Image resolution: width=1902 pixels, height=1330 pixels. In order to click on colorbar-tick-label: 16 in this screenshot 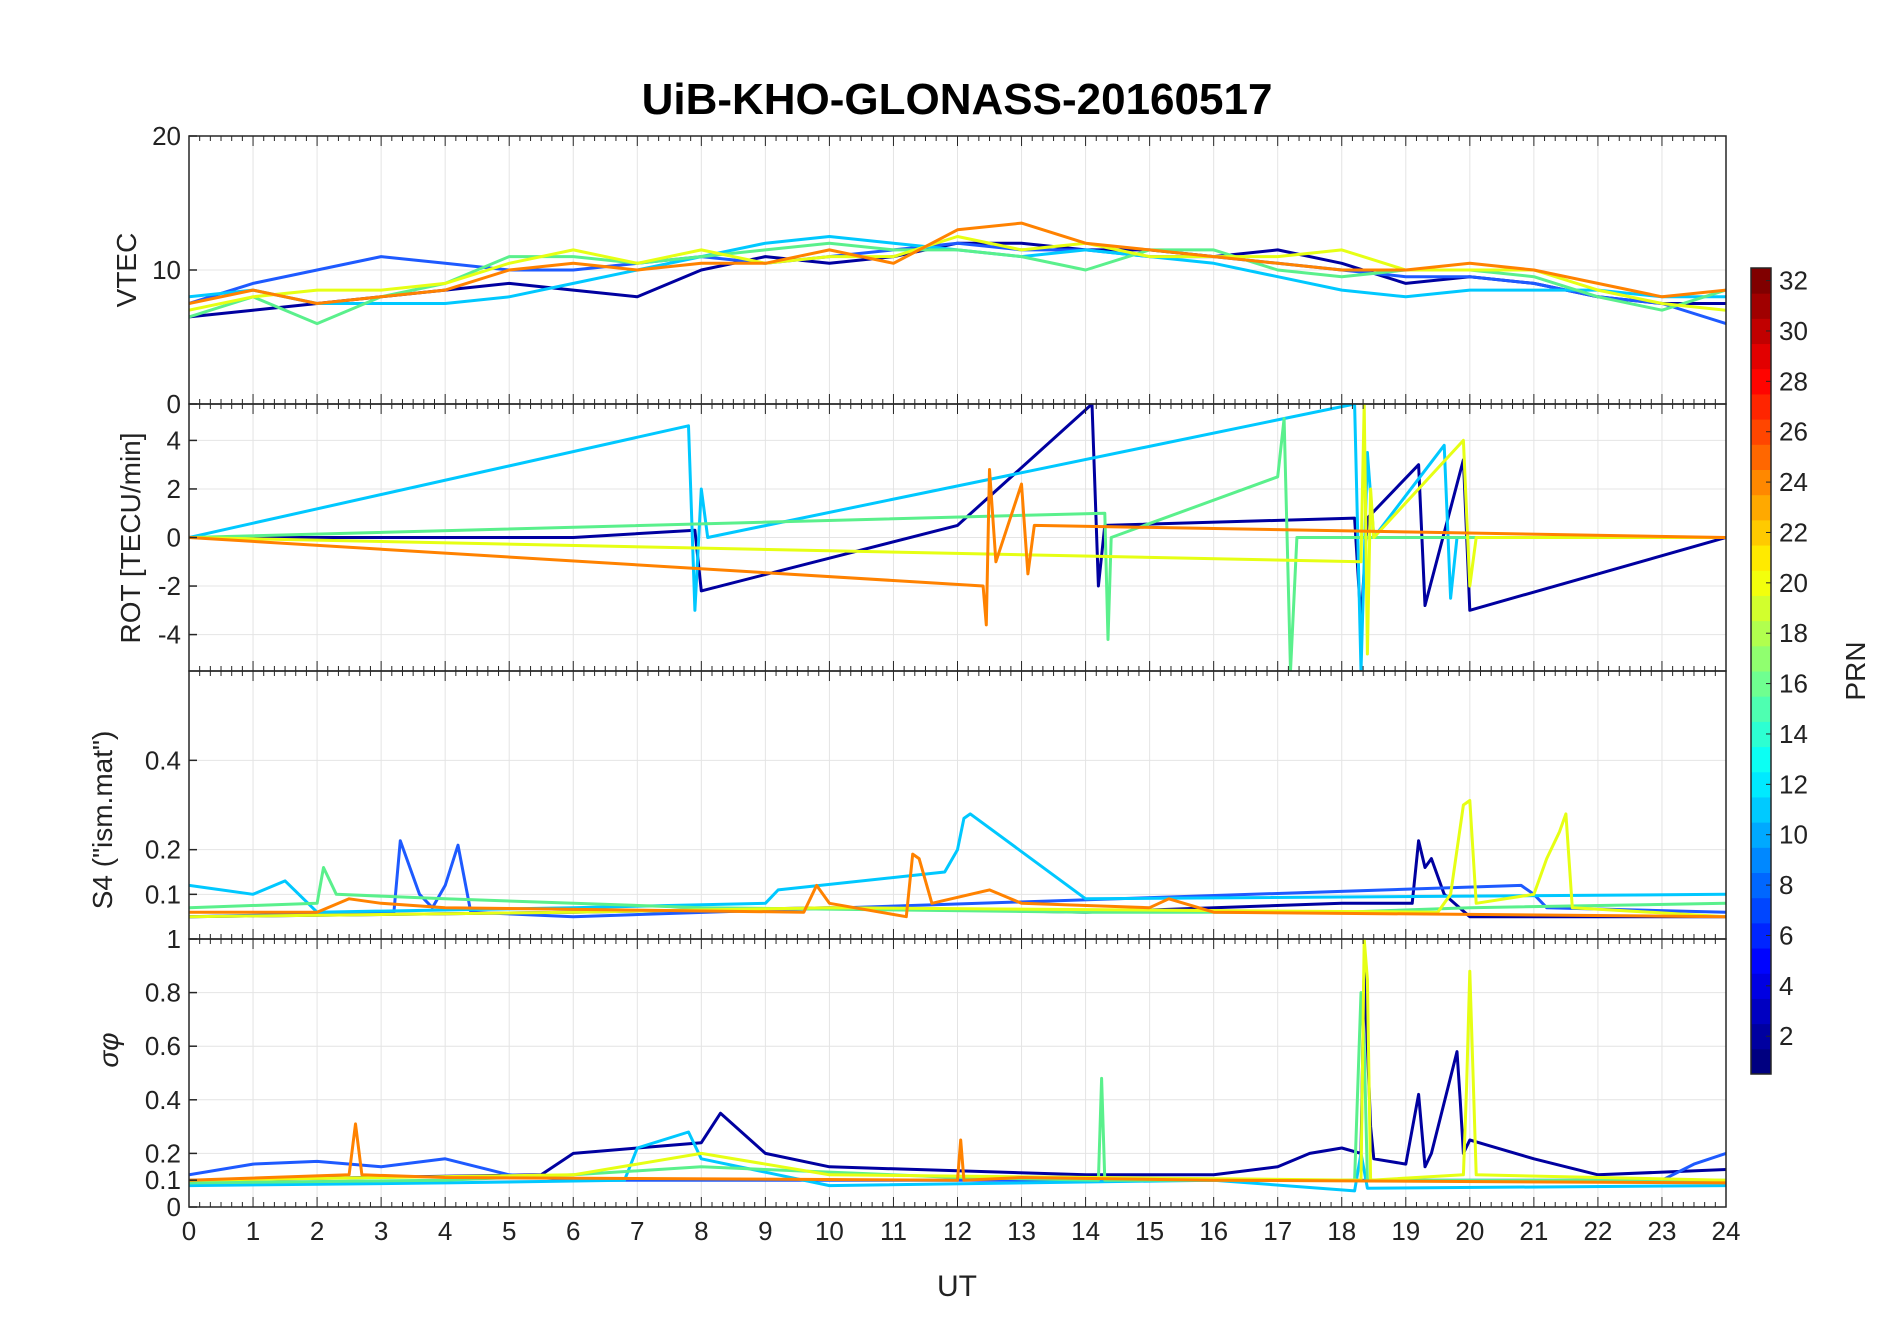, I will do `click(1793, 684)`.